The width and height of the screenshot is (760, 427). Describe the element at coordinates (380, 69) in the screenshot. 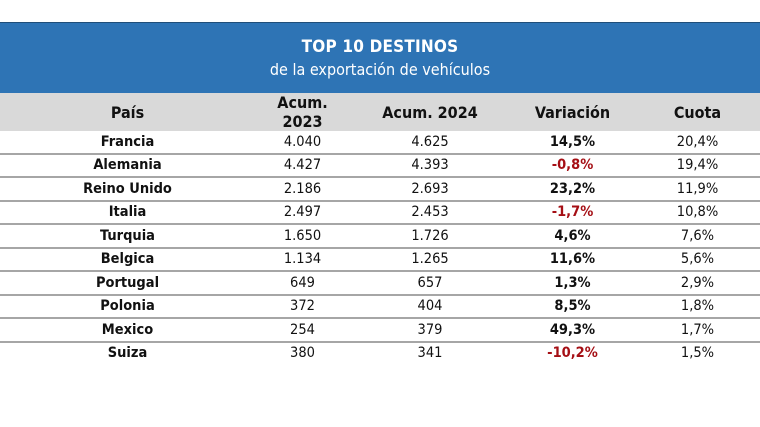

I see `table-subtitle: de la exportación de vehículos` at that location.